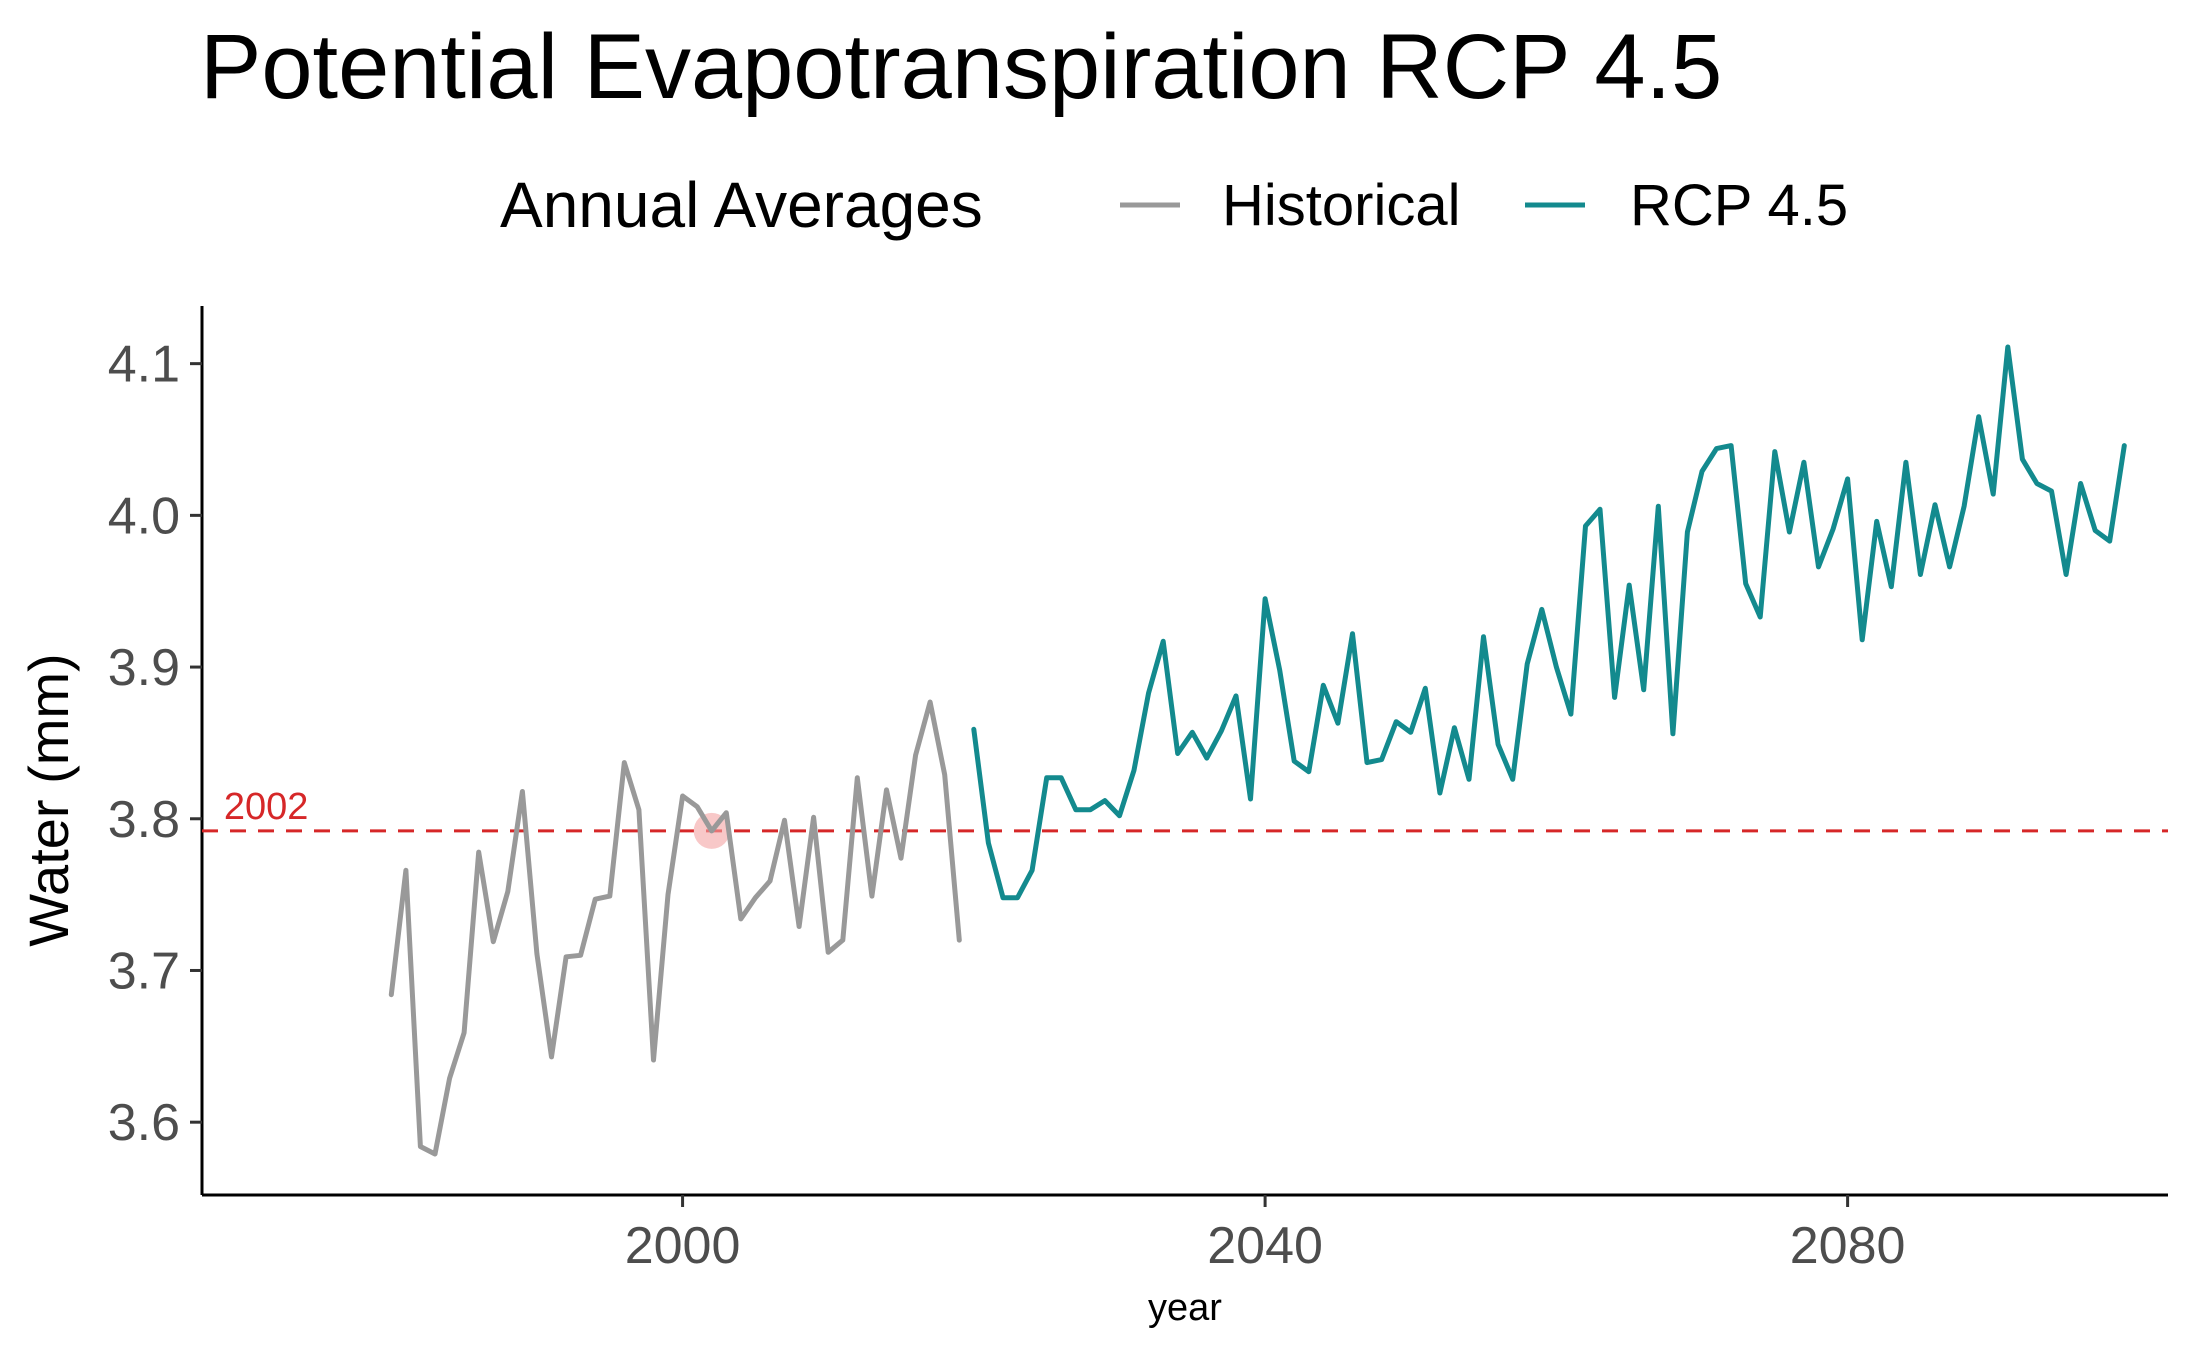  I want to click on x-tick-label: 2000, so click(683, 1246).